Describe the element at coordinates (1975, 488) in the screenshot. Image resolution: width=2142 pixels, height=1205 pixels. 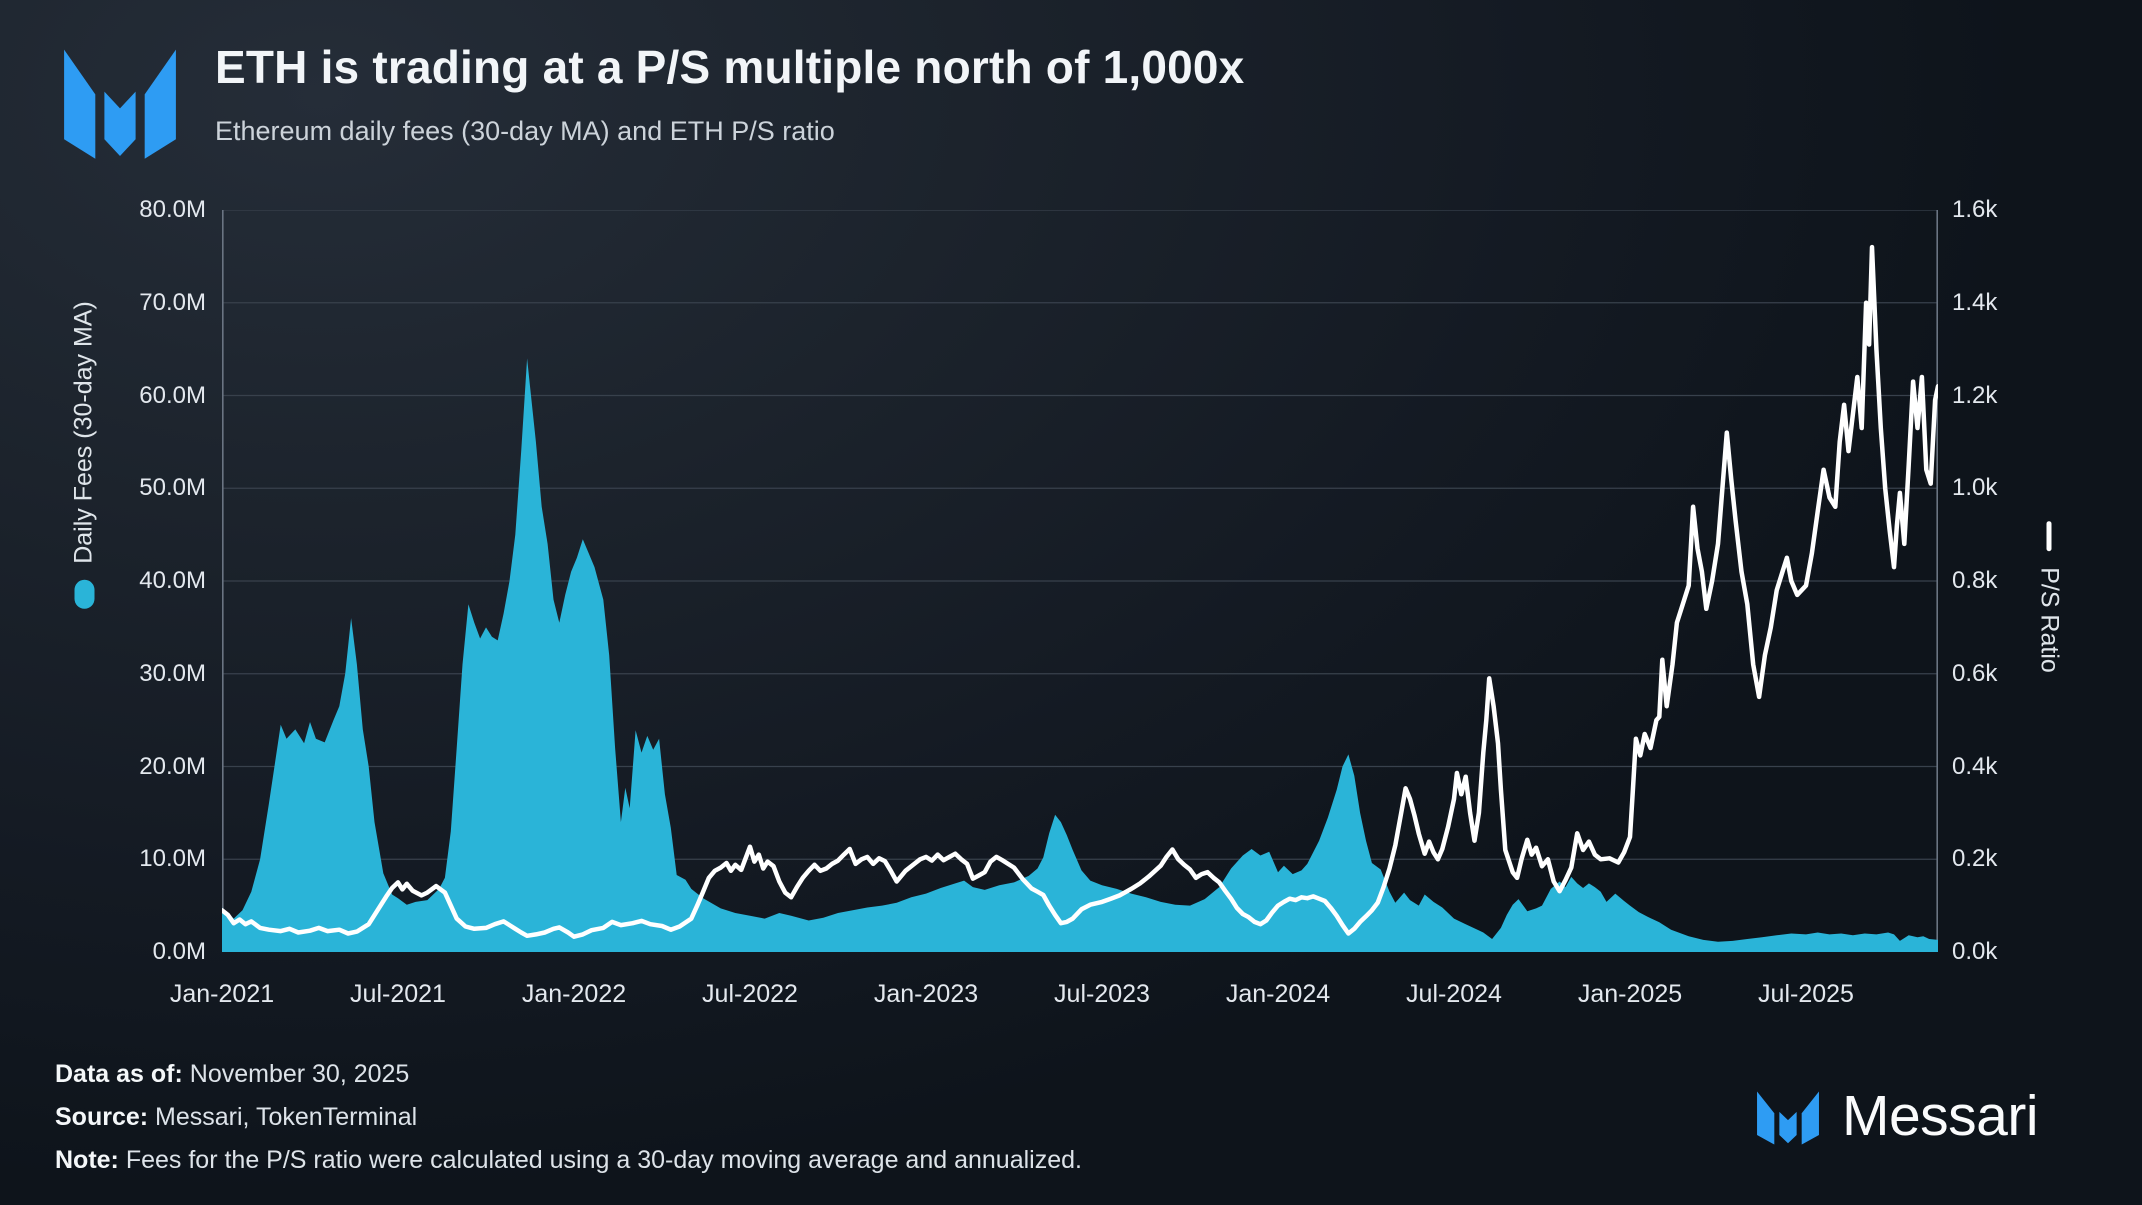
I see `y-axis-tick-right: 1.0k` at that location.